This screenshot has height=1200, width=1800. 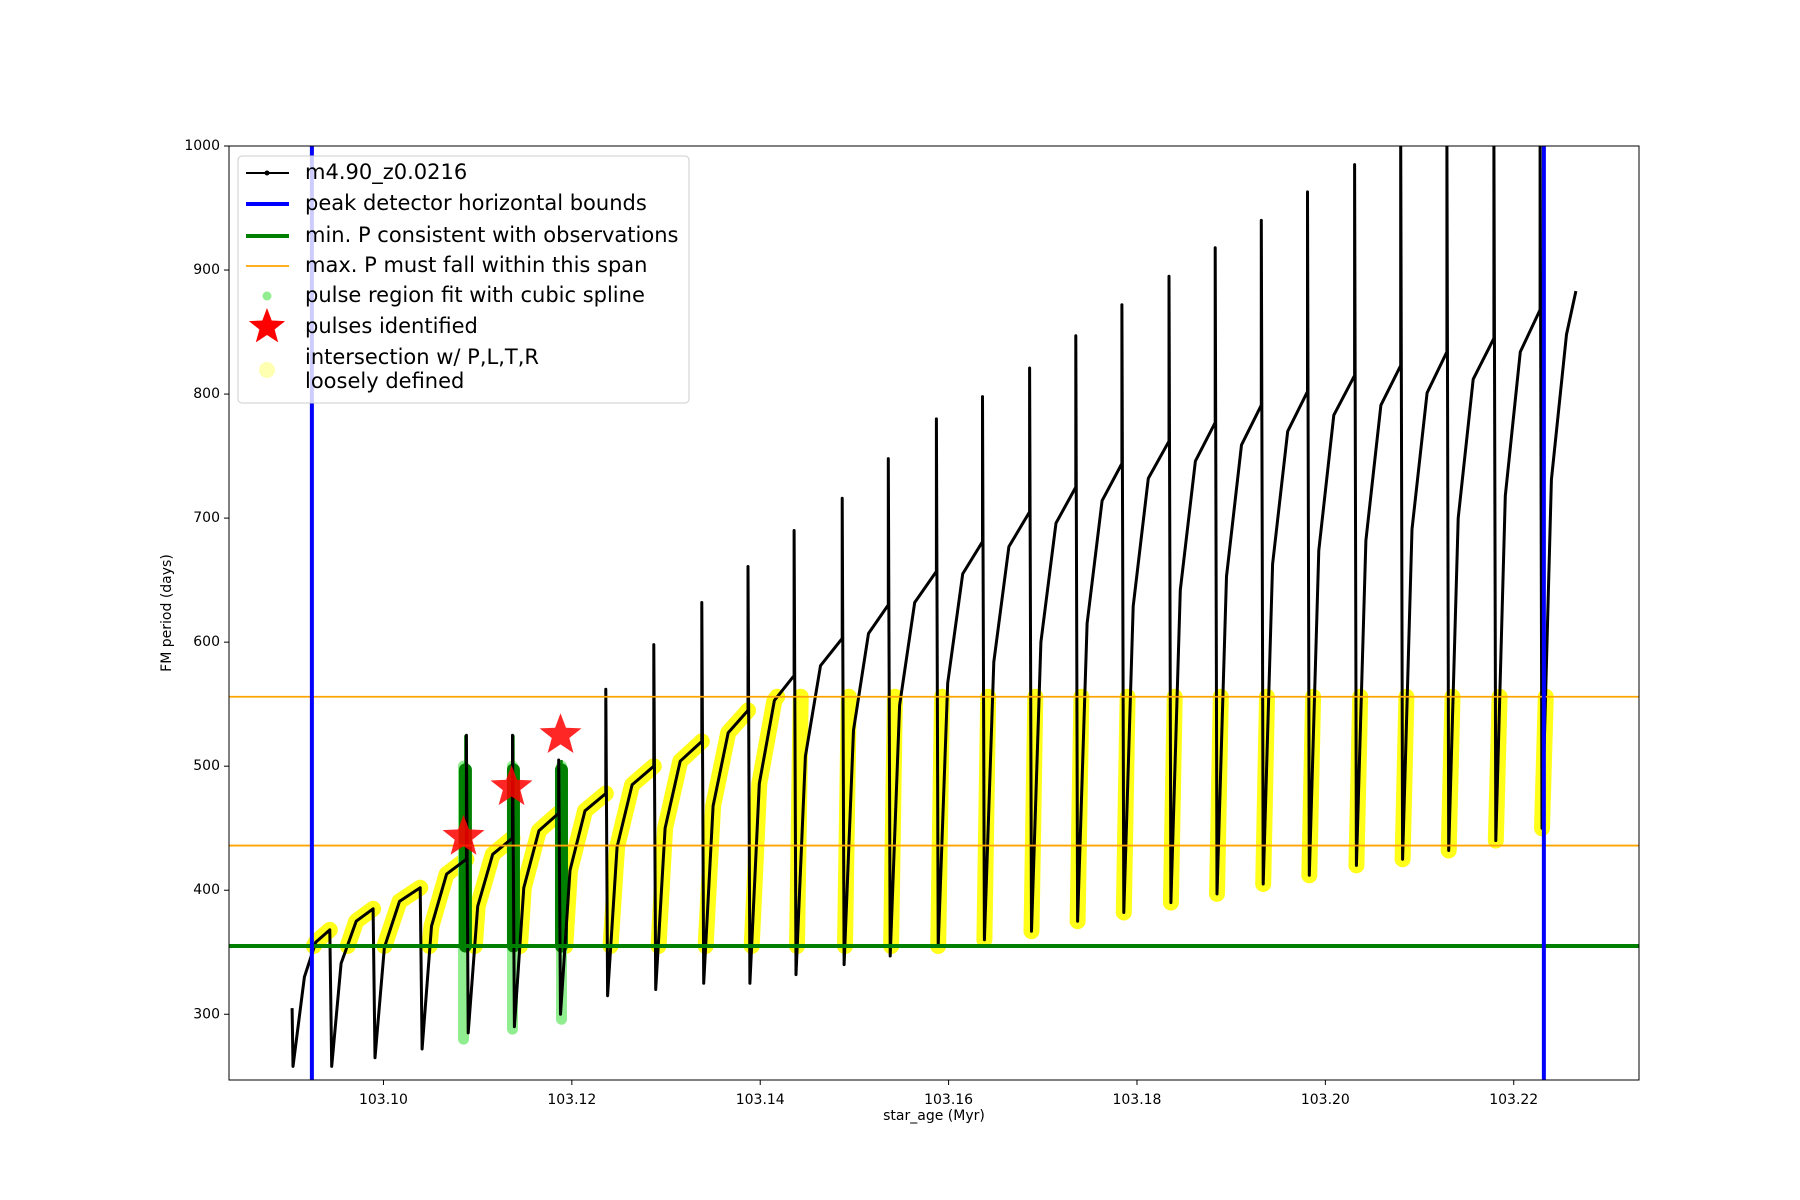 What do you see at coordinates (391, 326) in the screenshot?
I see `legend-label: pulses identified` at bounding box center [391, 326].